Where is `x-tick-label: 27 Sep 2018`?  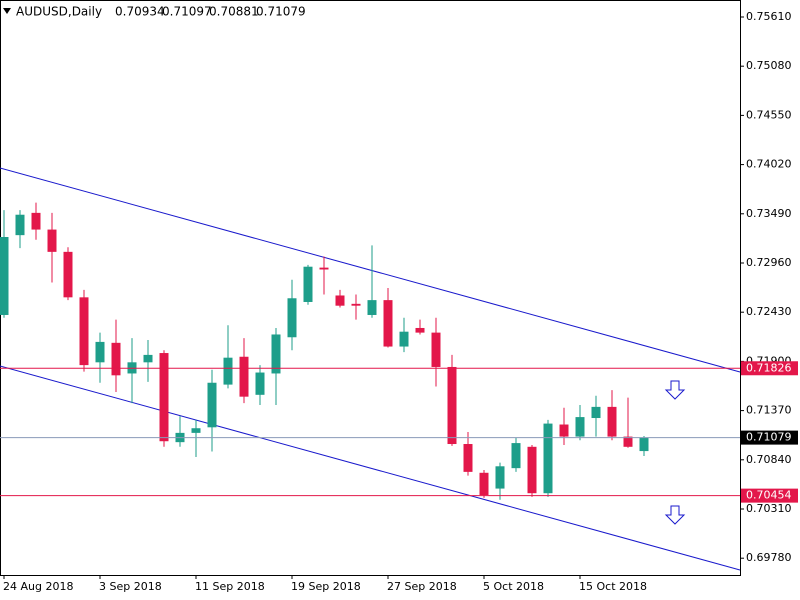 x-tick-label: 27 Sep 2018 is located at coordinates (422, 586).